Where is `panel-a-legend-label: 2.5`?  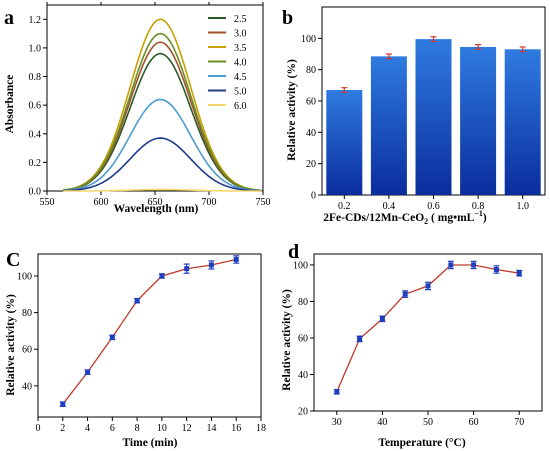 panel-a-legend-label: 2.5 is located at coordinates (240, 19).